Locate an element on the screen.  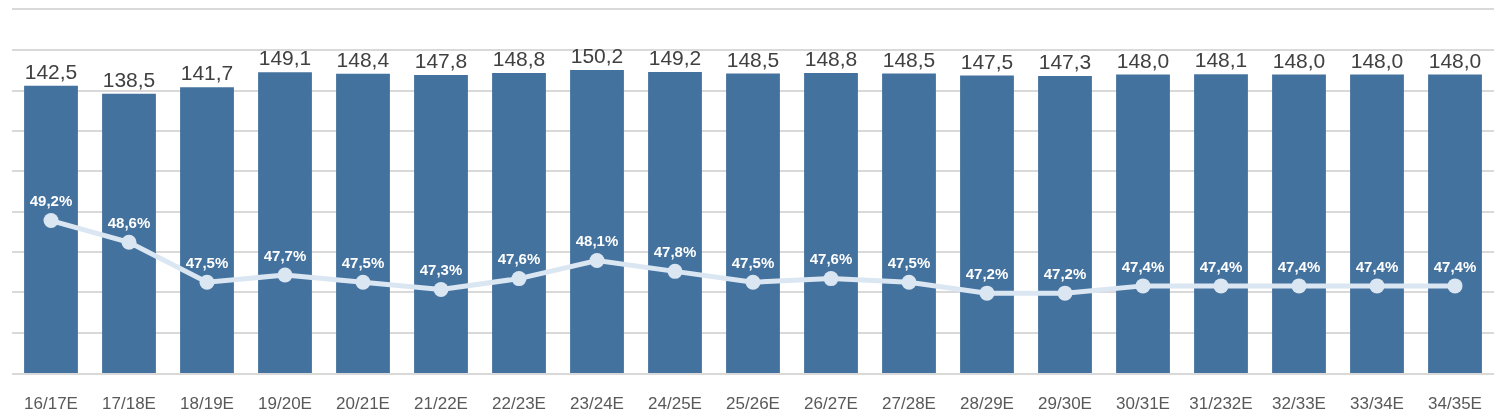
data-label: 148,1 is located at coordinates (1221, 60).